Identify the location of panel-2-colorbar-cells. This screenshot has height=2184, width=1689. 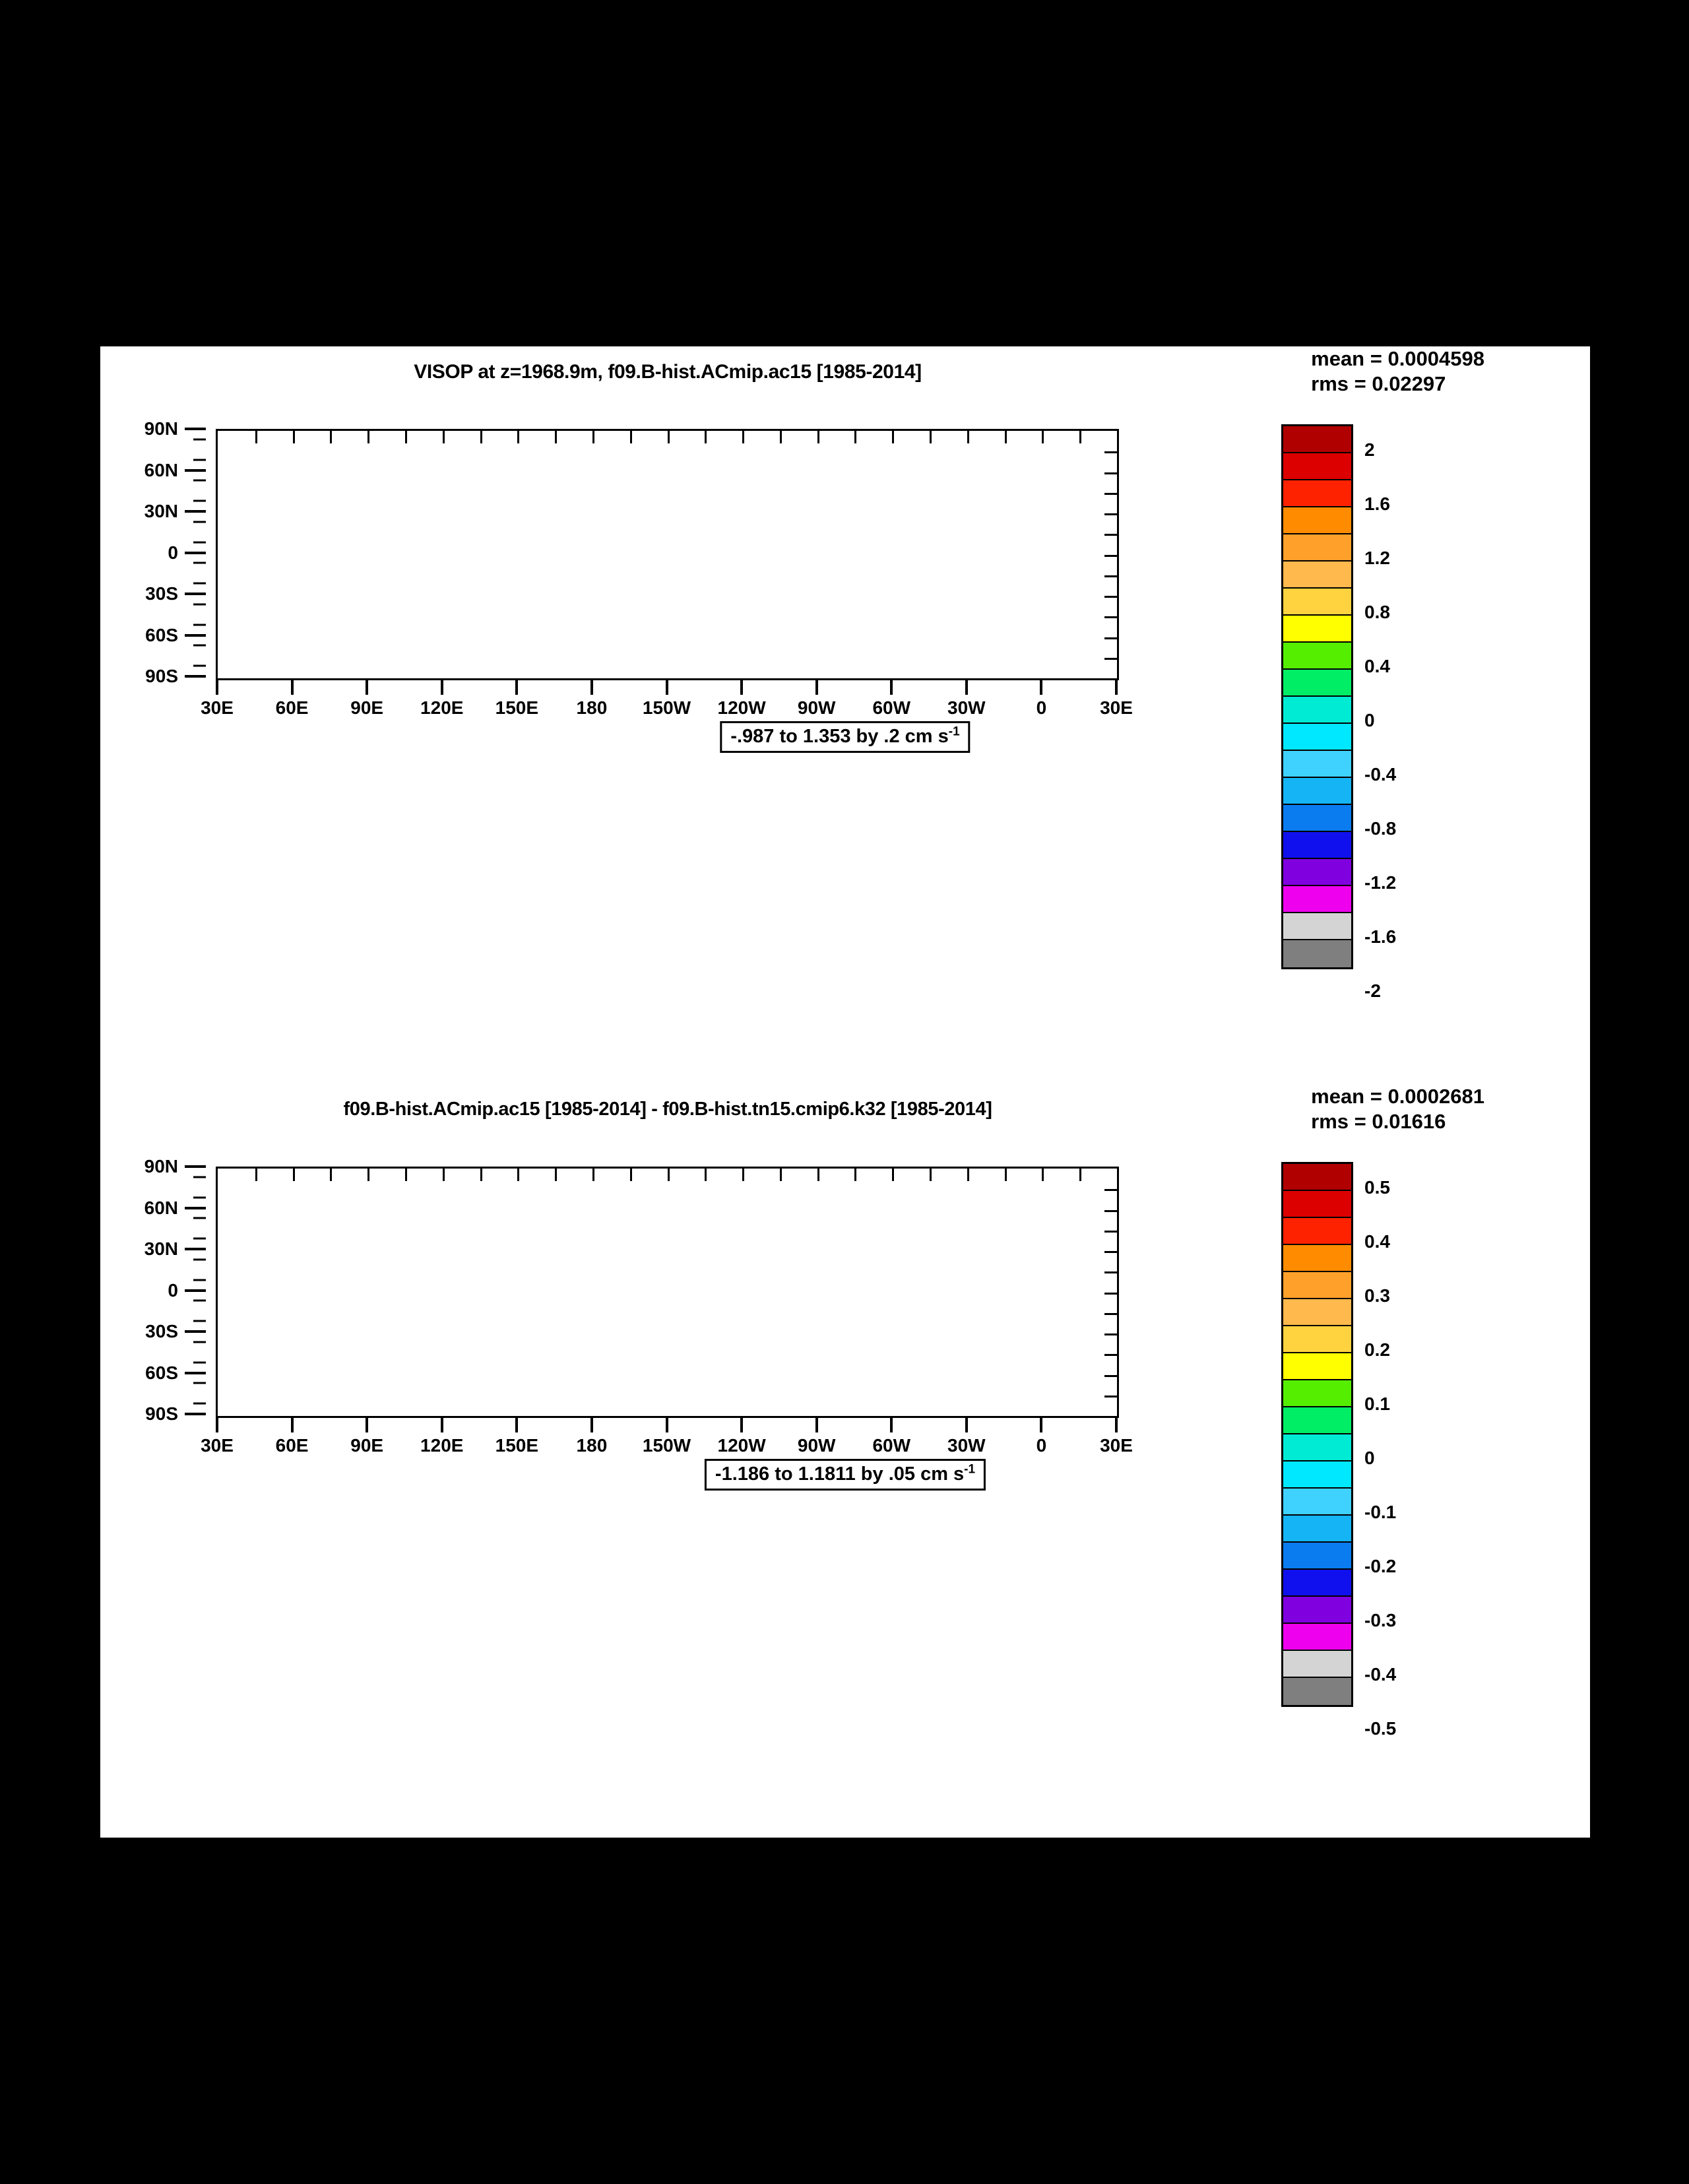
(1317, 1434).